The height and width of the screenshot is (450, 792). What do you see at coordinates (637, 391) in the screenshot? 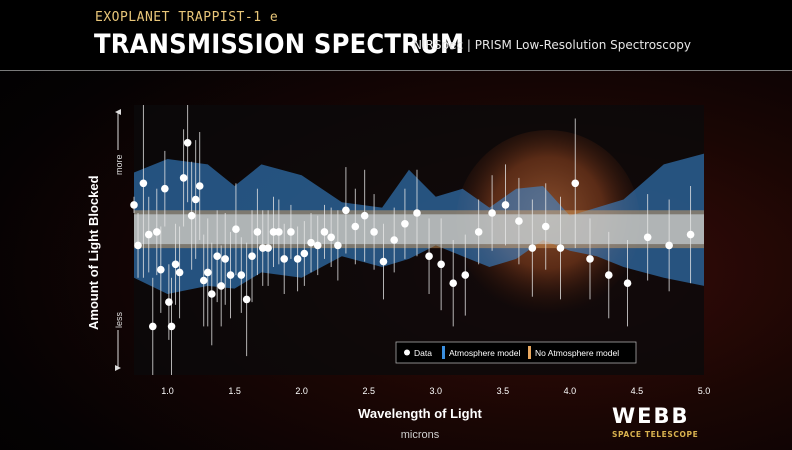
I see `x-tick-label: 4.5` at bounding box center [637, 391].